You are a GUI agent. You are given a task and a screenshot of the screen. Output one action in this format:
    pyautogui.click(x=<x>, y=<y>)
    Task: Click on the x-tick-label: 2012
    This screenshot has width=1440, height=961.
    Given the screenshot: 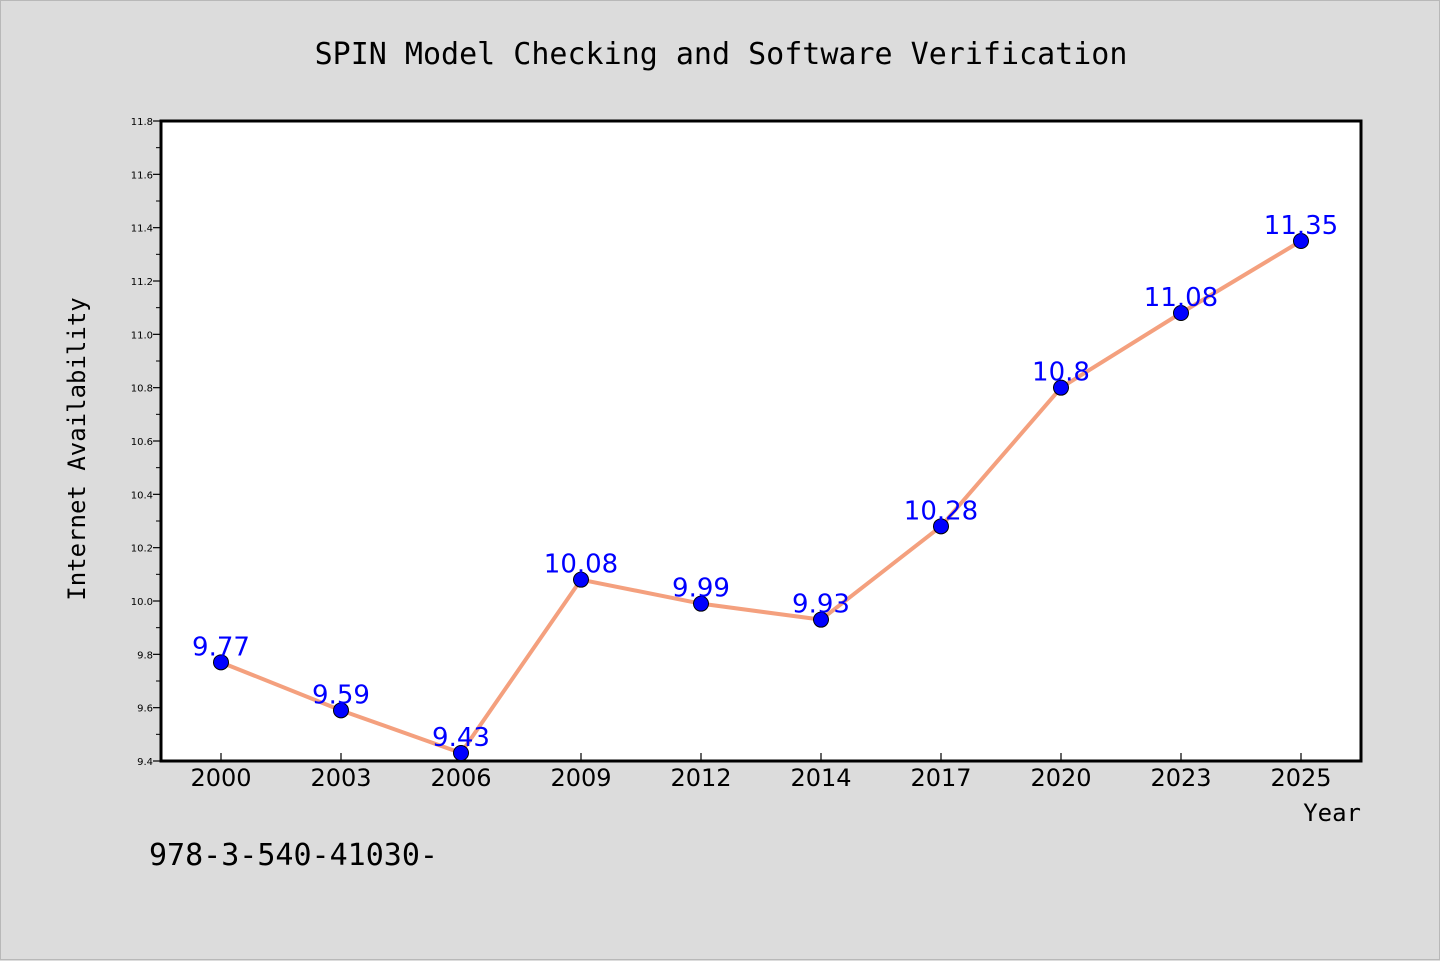 What is the action you would take?
    pyautogui.click(x=700, y=778)
    